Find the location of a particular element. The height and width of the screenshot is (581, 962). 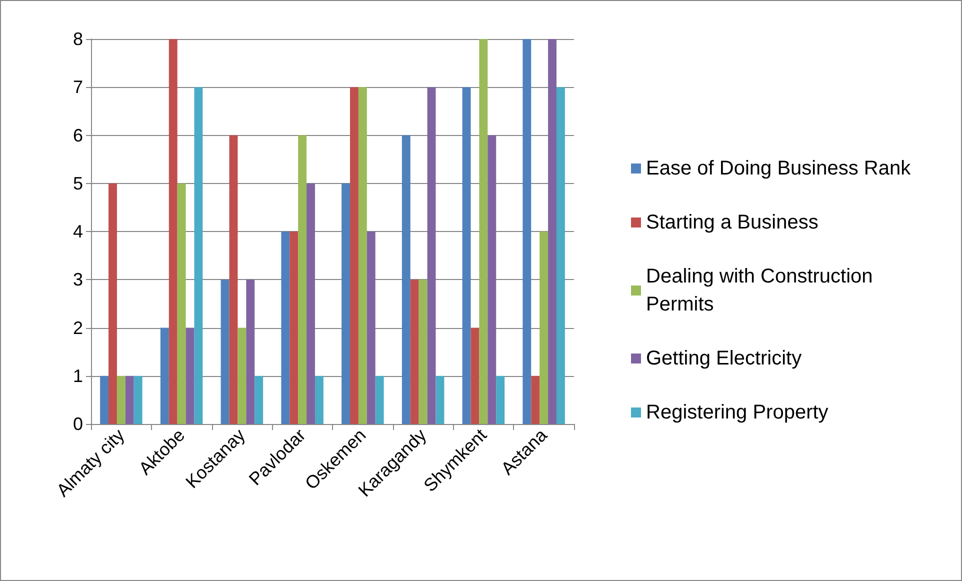

legend-label: Getting Electricity is located at coordinates (724, 359).